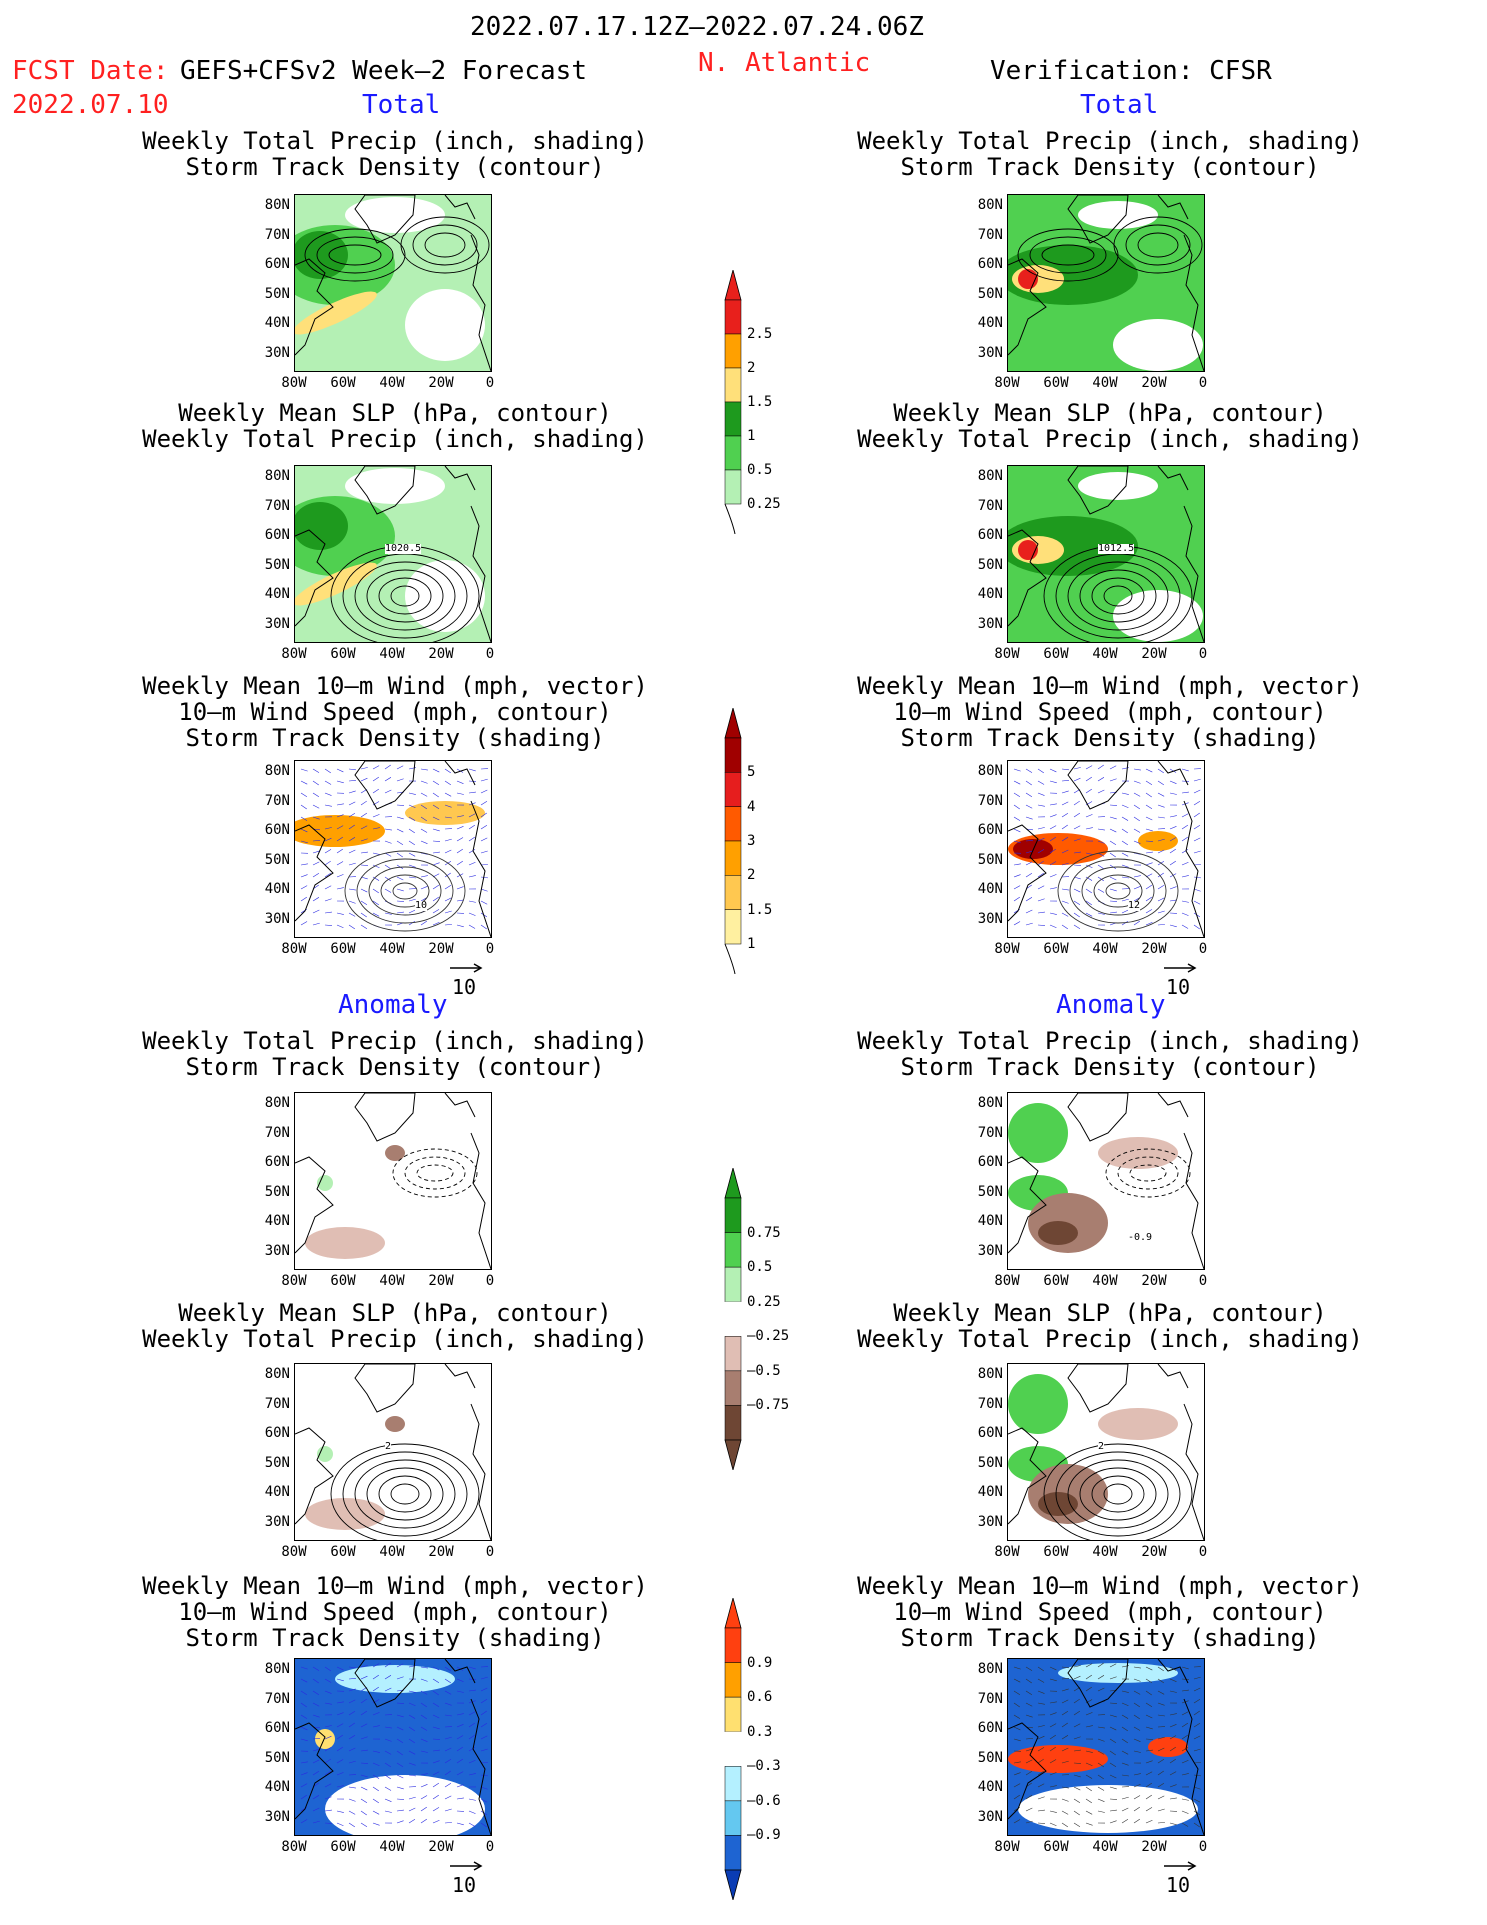 The width and height of the screenshot is (1487, 1925). I want to click on map-anom-fcst-wind-track, so click(393, 1747).